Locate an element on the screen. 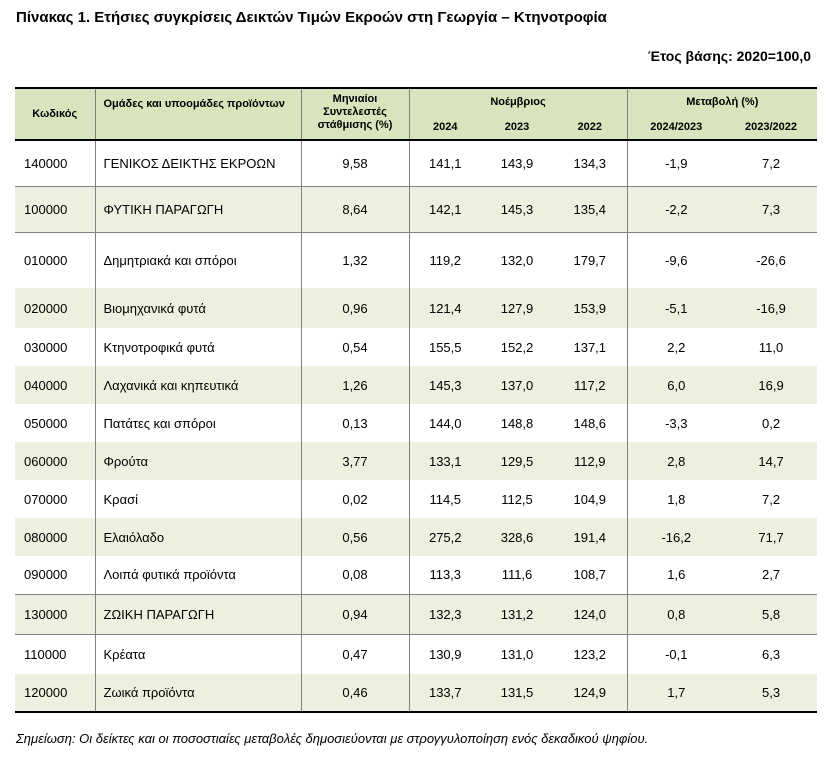  cell-weight: 0,96 is located at coordinates (354, 308).